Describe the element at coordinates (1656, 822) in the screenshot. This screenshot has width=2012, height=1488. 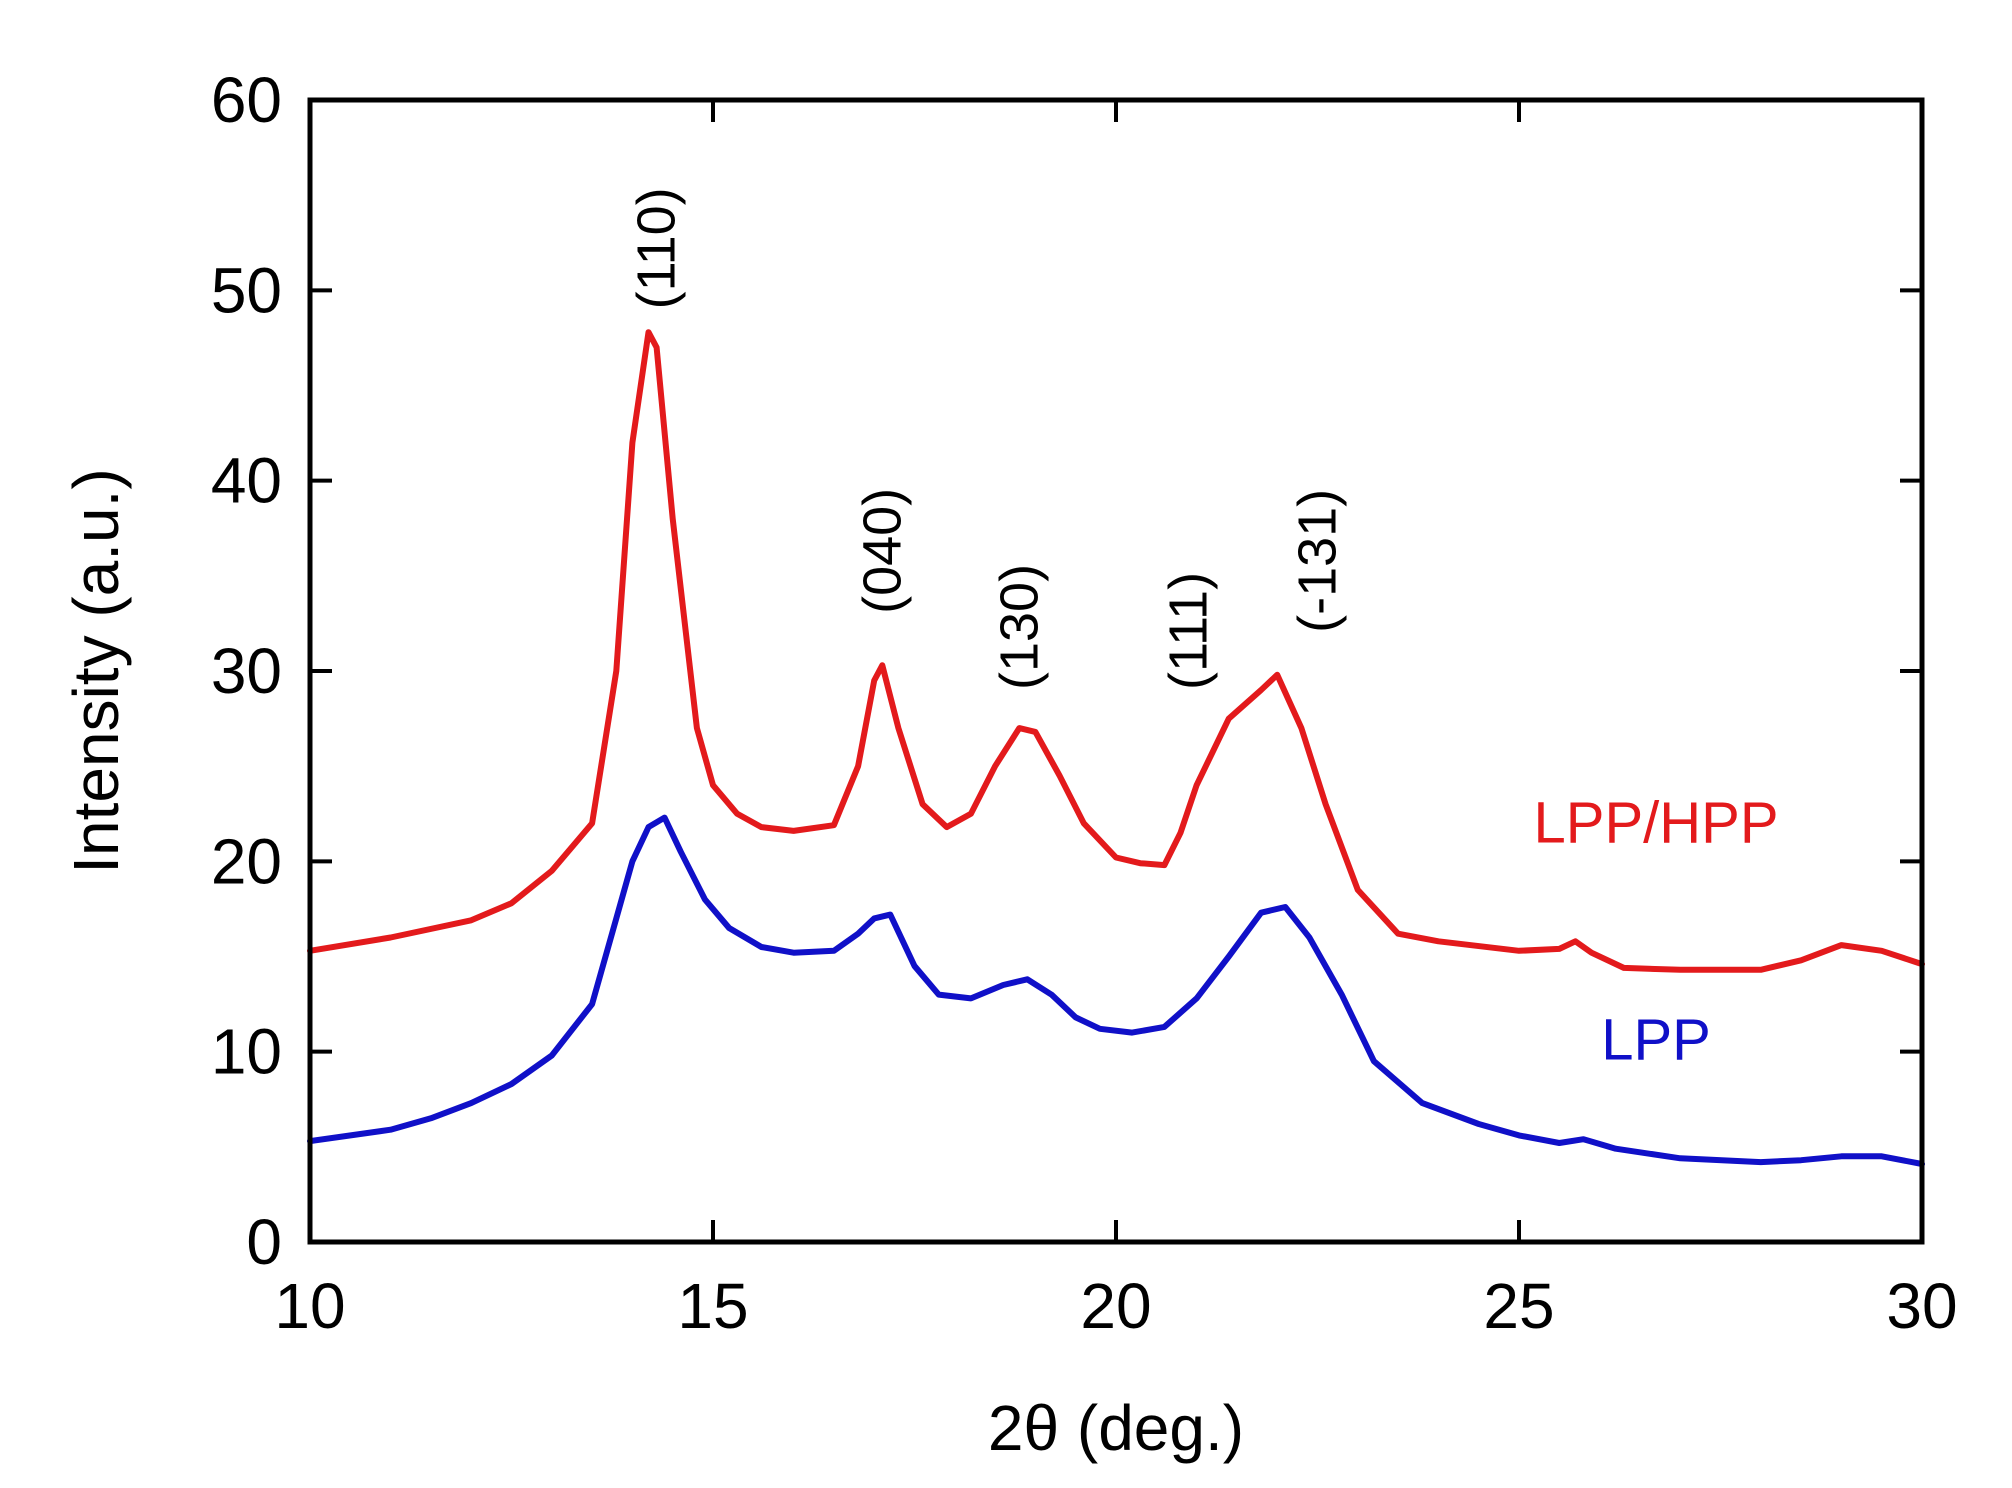
I see `series-label: LPP/HPP` at that location.